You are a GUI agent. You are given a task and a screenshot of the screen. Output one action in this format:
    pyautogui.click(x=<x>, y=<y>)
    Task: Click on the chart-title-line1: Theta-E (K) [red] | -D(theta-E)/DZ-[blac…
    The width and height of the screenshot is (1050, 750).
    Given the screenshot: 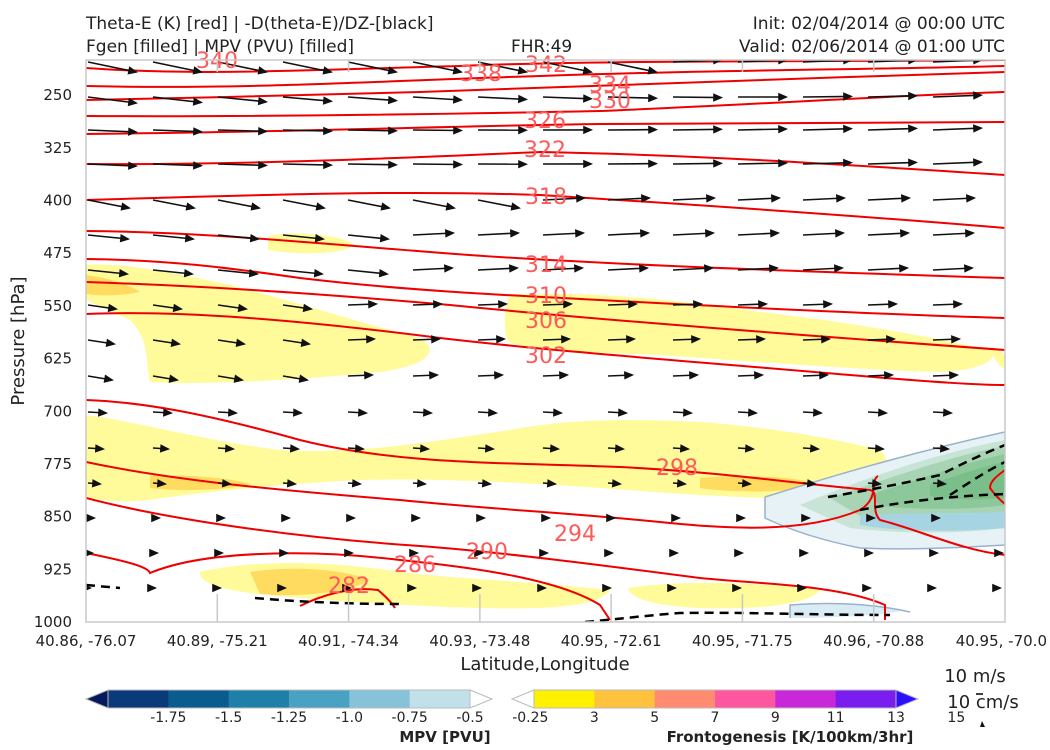 What is the action you would take?
    pyautogui.click(x=260, y=24)
    